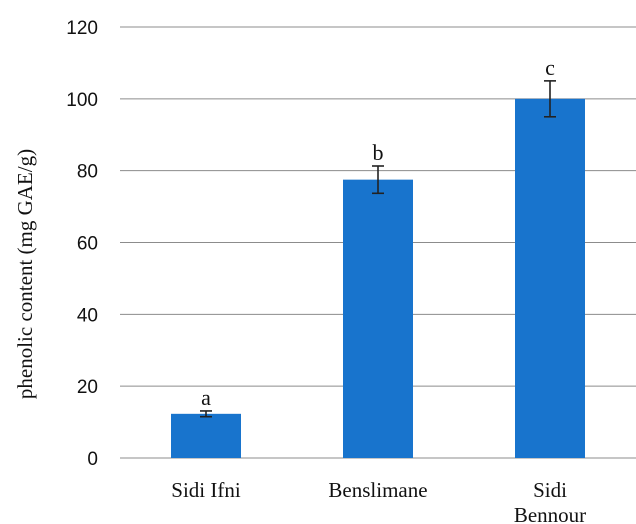  I want to click on significance-label: c, so click(550, 67).